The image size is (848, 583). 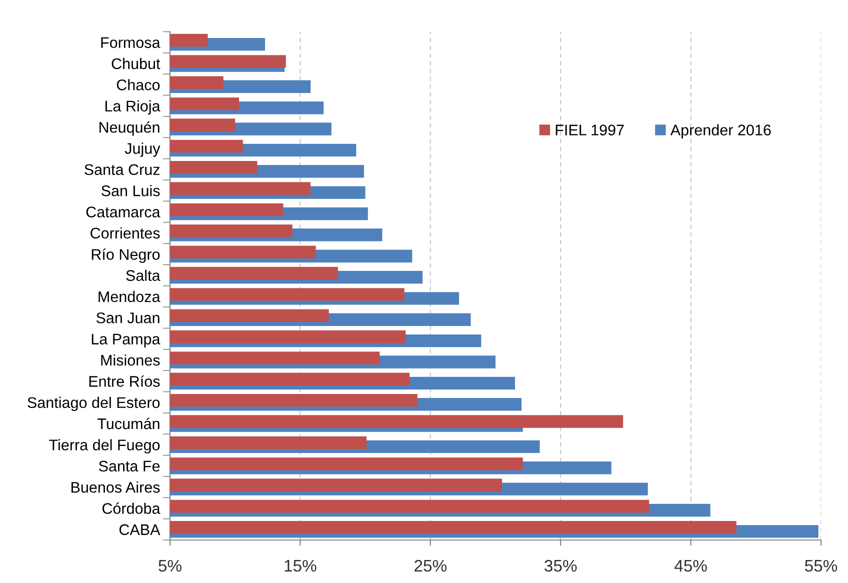 I want to click on y-tick-label: San Luis, so click(x=131, y=190).